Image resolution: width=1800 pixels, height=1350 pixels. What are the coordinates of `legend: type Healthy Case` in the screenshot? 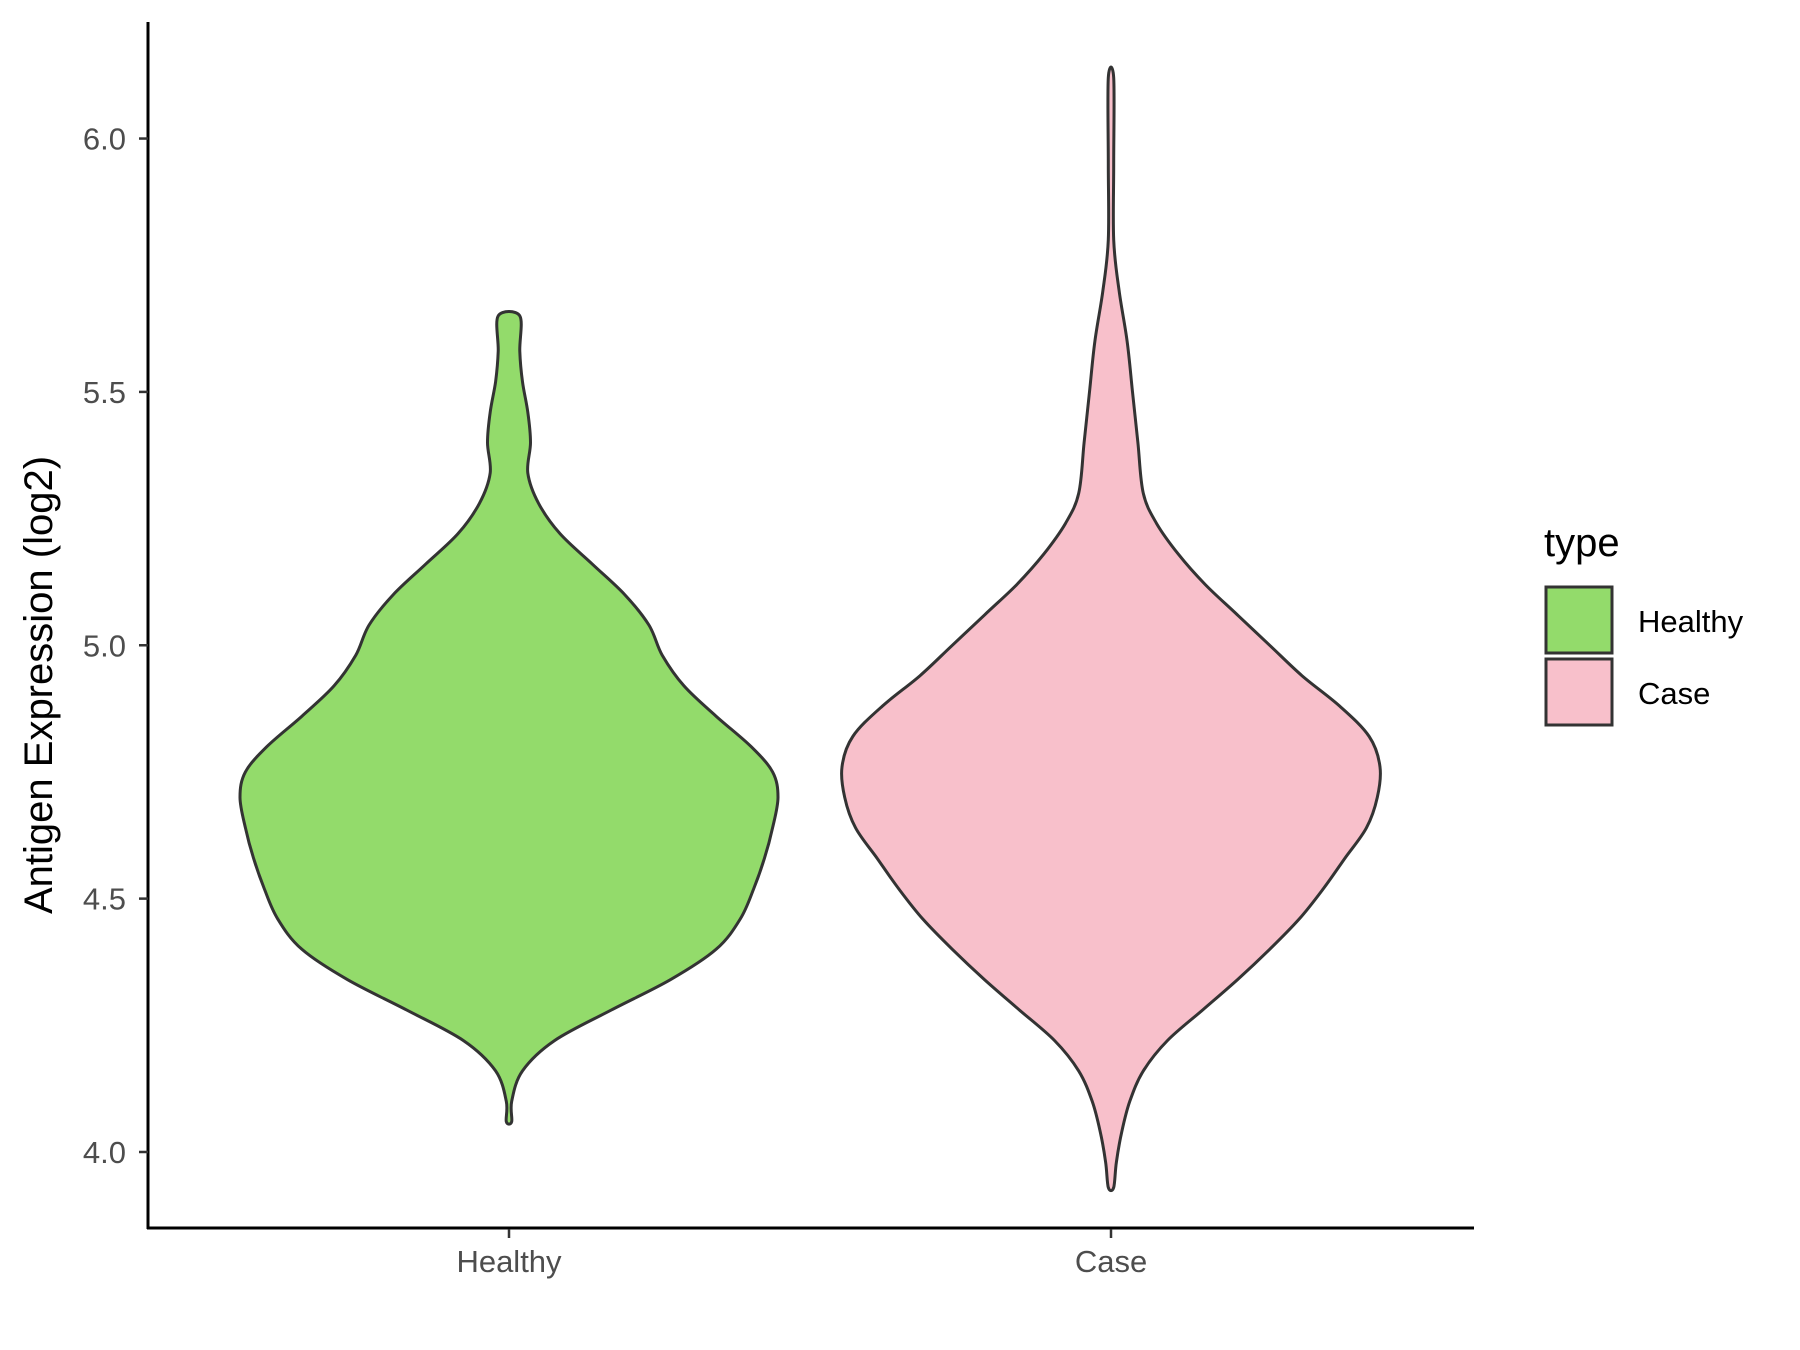 It's located at (1644, 624).